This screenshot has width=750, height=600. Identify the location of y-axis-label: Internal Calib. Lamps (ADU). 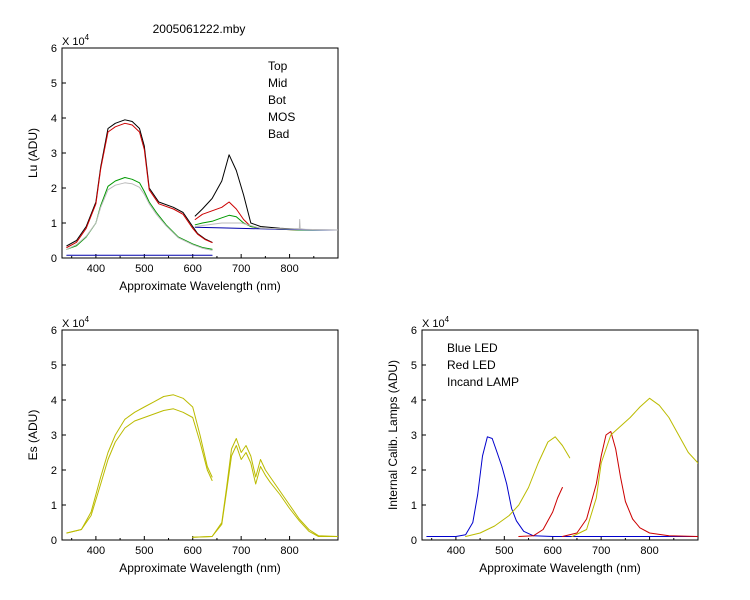
(393, 435).